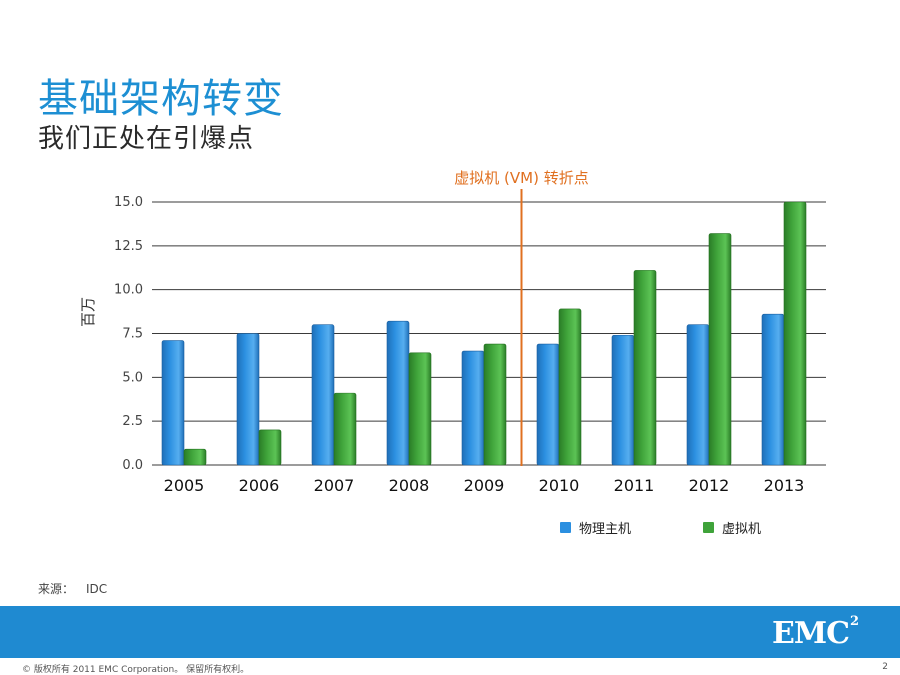 The image size is (900, 675). Describe the element at coordinates (811, 633) in the screenshot. I see `logo-text: EMC` at that location.